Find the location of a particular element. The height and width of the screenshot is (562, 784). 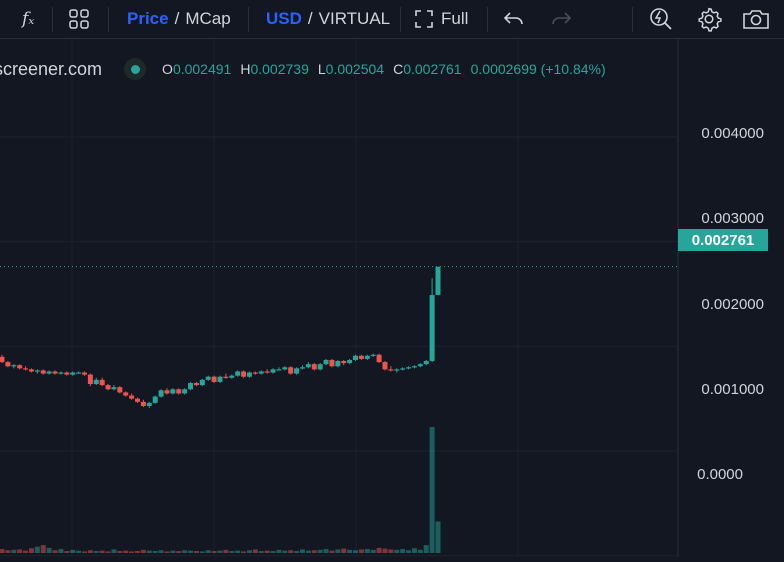

price-mcap-toggle: Price / MCap is located at coordinates (179, 19).